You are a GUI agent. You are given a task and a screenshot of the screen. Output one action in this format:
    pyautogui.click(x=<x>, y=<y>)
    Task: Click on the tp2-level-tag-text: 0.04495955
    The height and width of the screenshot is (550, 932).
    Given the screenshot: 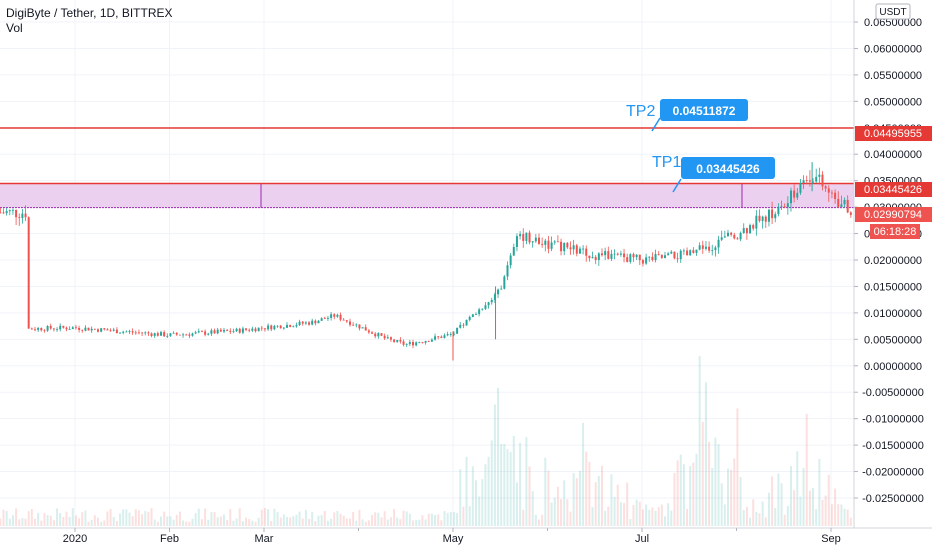 What is the action you would take?
    pyautogui.click(x=893, y=134)
    